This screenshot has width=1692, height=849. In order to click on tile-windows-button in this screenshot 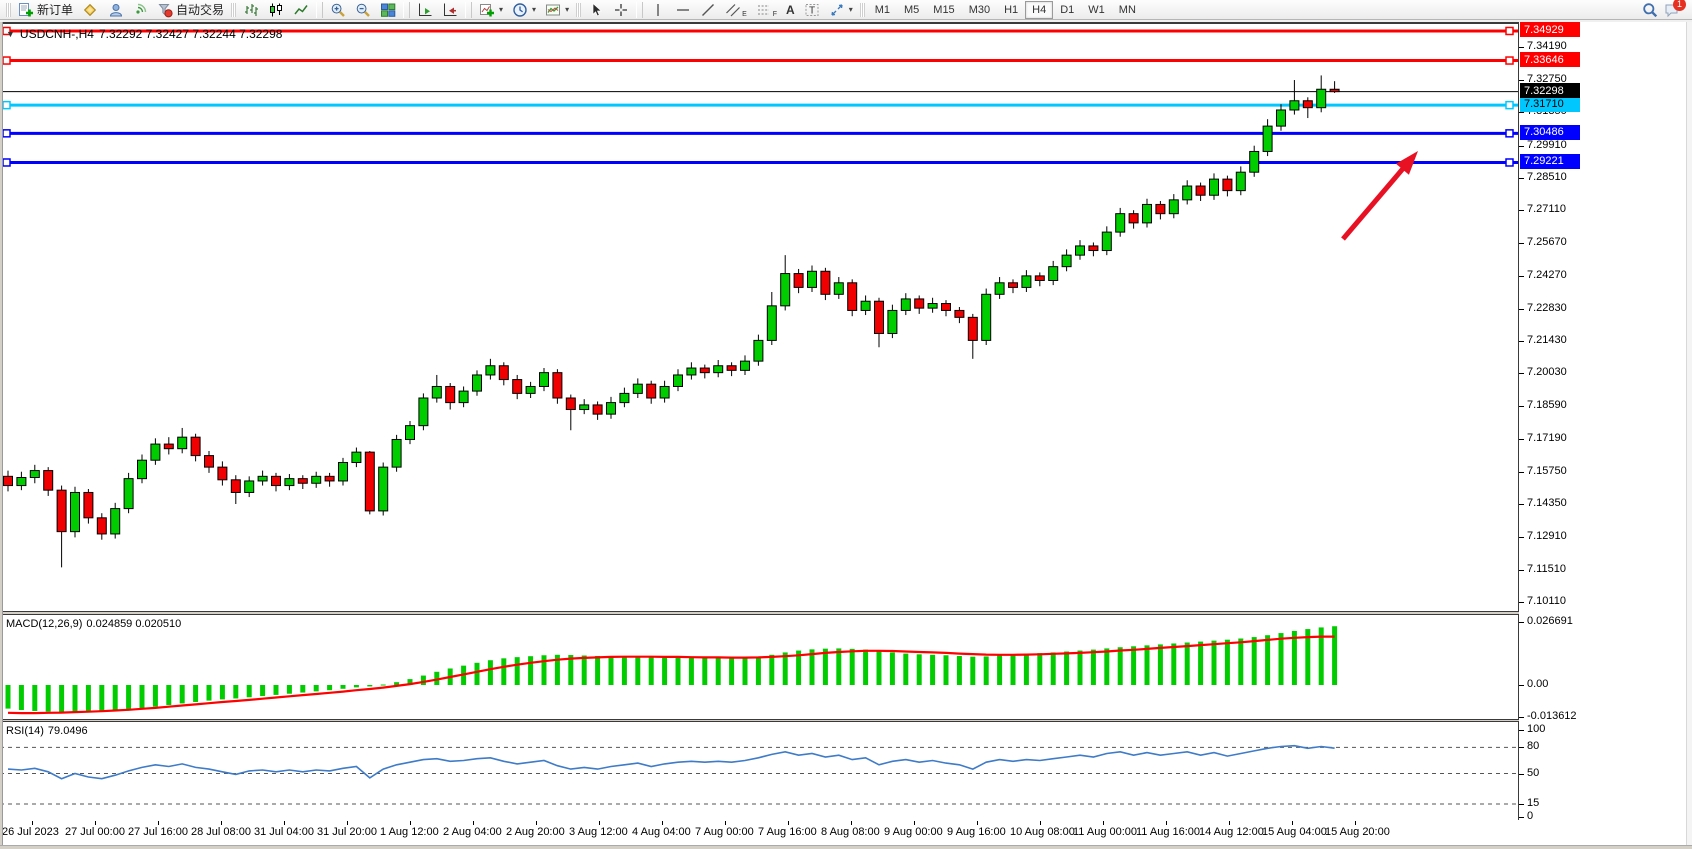, I will do `click(388, 10)`.